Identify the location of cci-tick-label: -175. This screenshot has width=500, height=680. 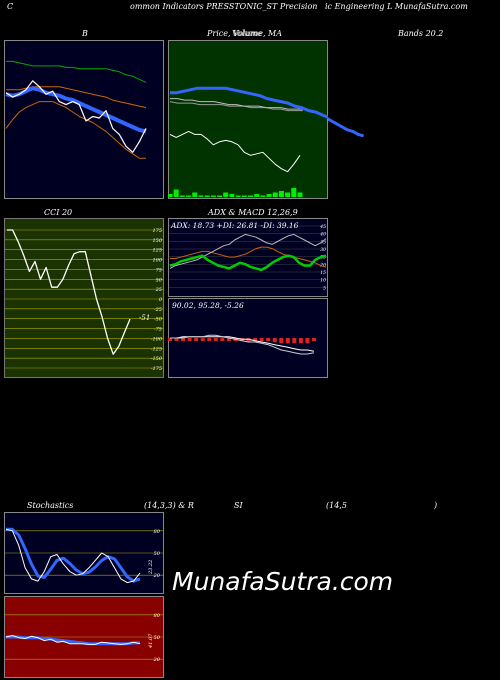
(156, 369).